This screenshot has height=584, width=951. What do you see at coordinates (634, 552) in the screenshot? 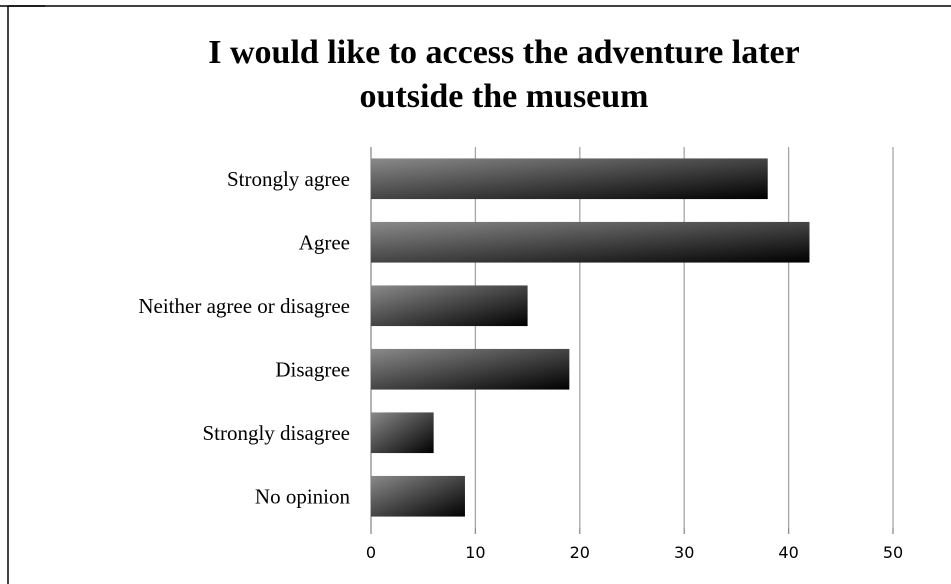
I see `x-axis-tick-labels: 0 10 20 30 40 50` at bounding box center [634, 552].